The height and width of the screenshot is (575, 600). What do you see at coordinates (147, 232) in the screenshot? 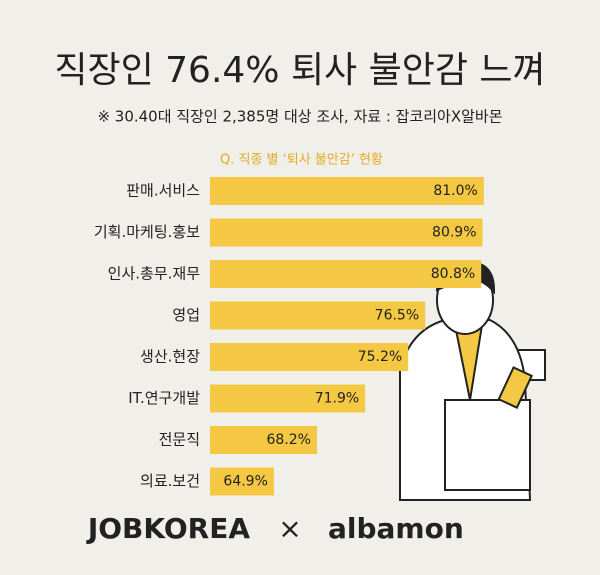
I see `category-label: 기획.마케팅.홍보` at bounding box center [147, 232].